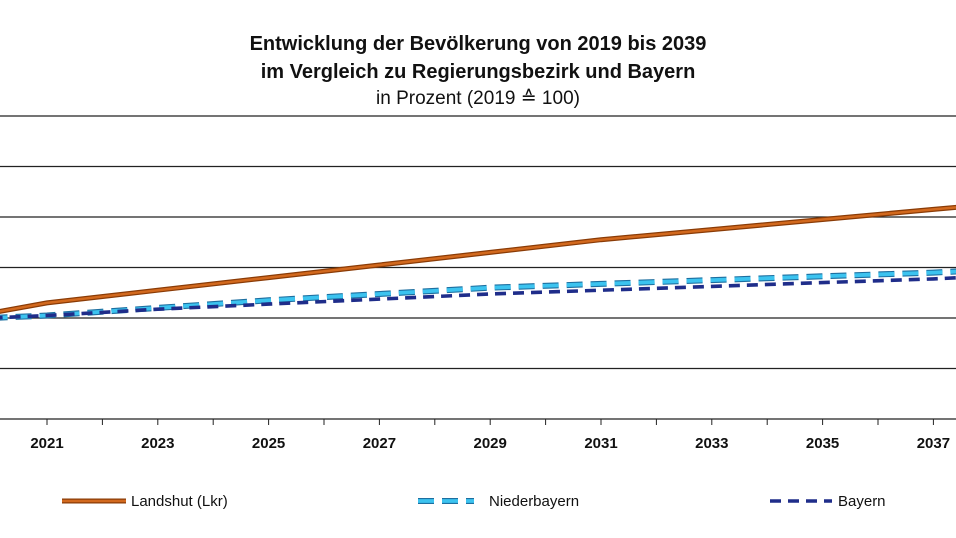  What do you see at coordinates (179, 501) in the screenshot?
I see `legend-label: Landshut (Lkr)` at bounding box center [179, 501].